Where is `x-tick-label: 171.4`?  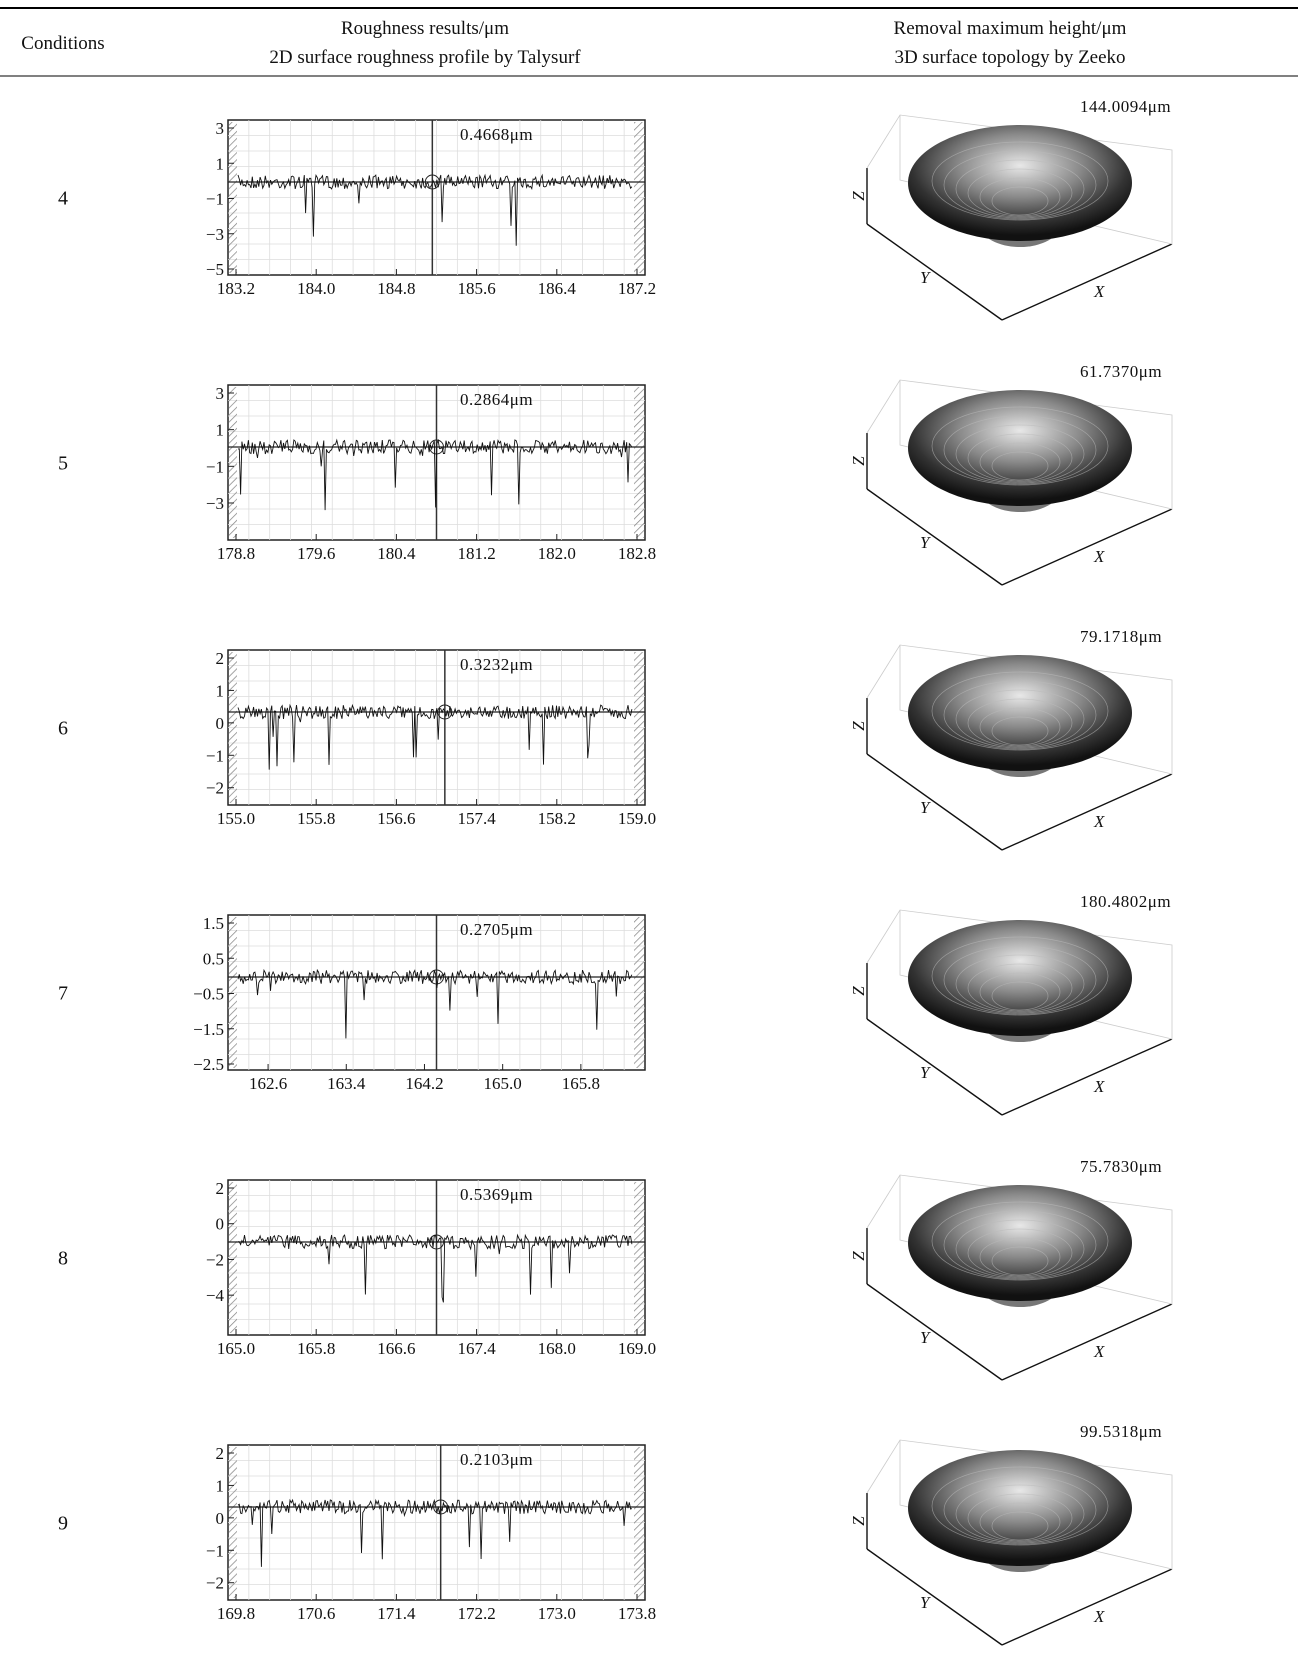 x-tick-label: 171.4 is located at coordinates (396, 1613).